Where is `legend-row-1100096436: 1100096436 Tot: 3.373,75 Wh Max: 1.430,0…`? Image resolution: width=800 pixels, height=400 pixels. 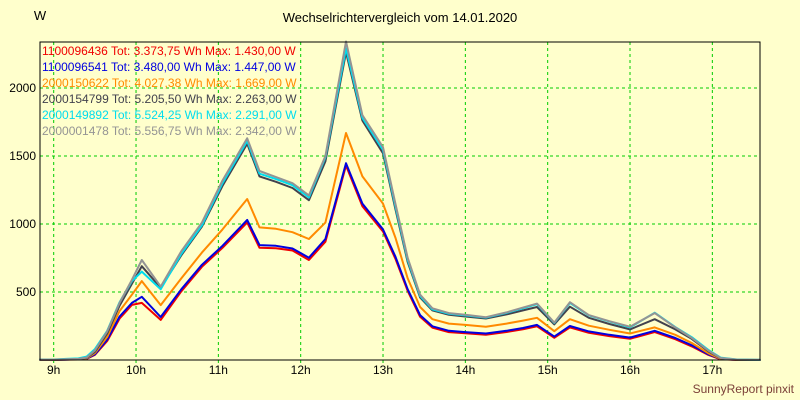 legend-row-1100096436: 1100096436 Tot: 3.373,75 Wh Max: 1.430,0… is located at coordinates (169, 51).